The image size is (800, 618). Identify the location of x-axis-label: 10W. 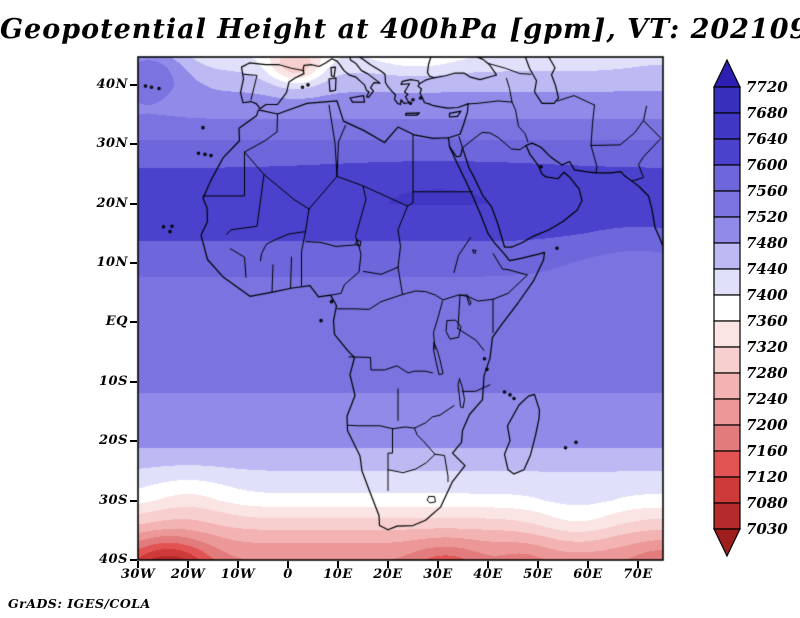
(238, 574).